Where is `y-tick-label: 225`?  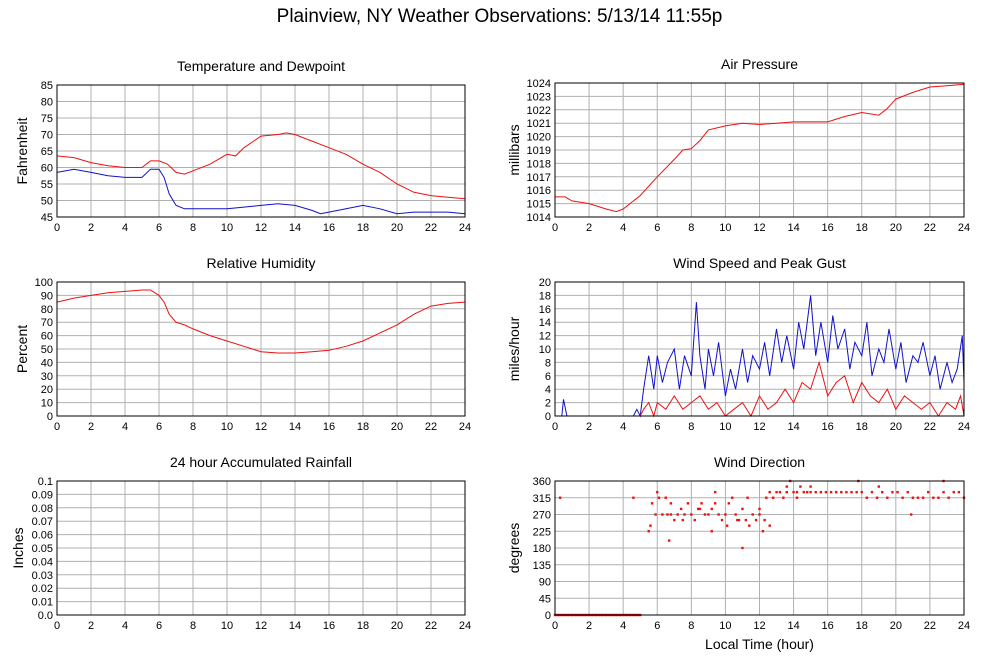
y-tick-label: 225 is located at coordinates (542, 532).